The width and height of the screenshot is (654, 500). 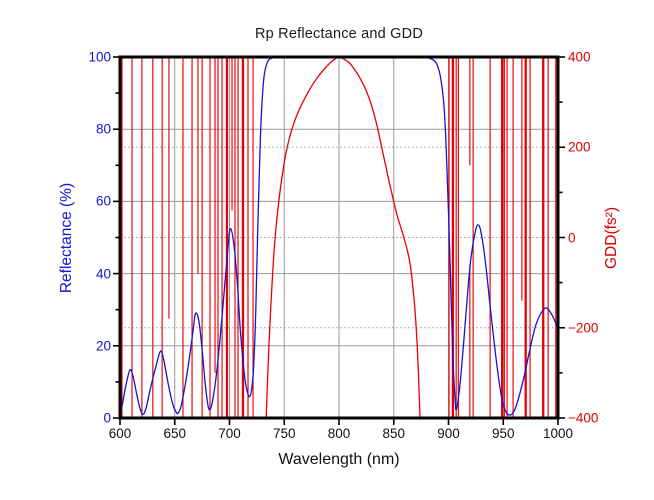 What do you see at coordinates (99, 57) in the screenshot?
I see `reflectance-tick-label: 100` at bounding box center [99, 57].